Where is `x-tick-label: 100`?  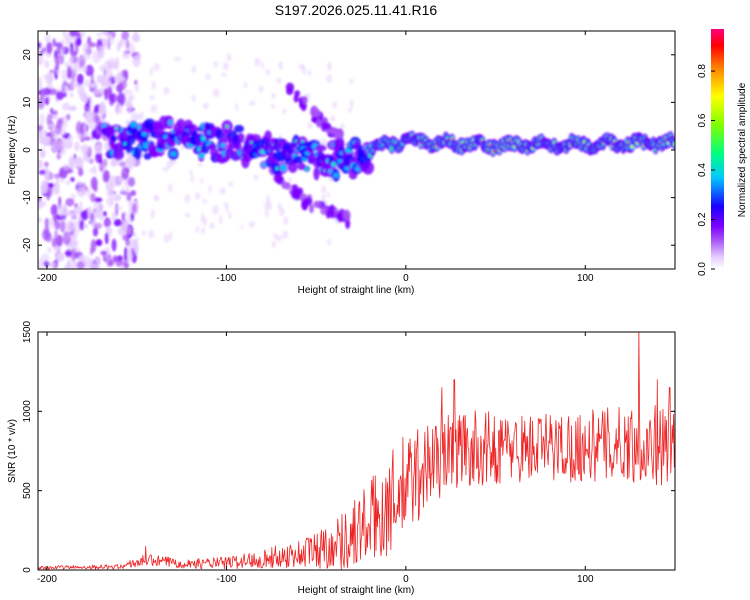 x-tick-label: 100 is located at coordinates (585, 579).